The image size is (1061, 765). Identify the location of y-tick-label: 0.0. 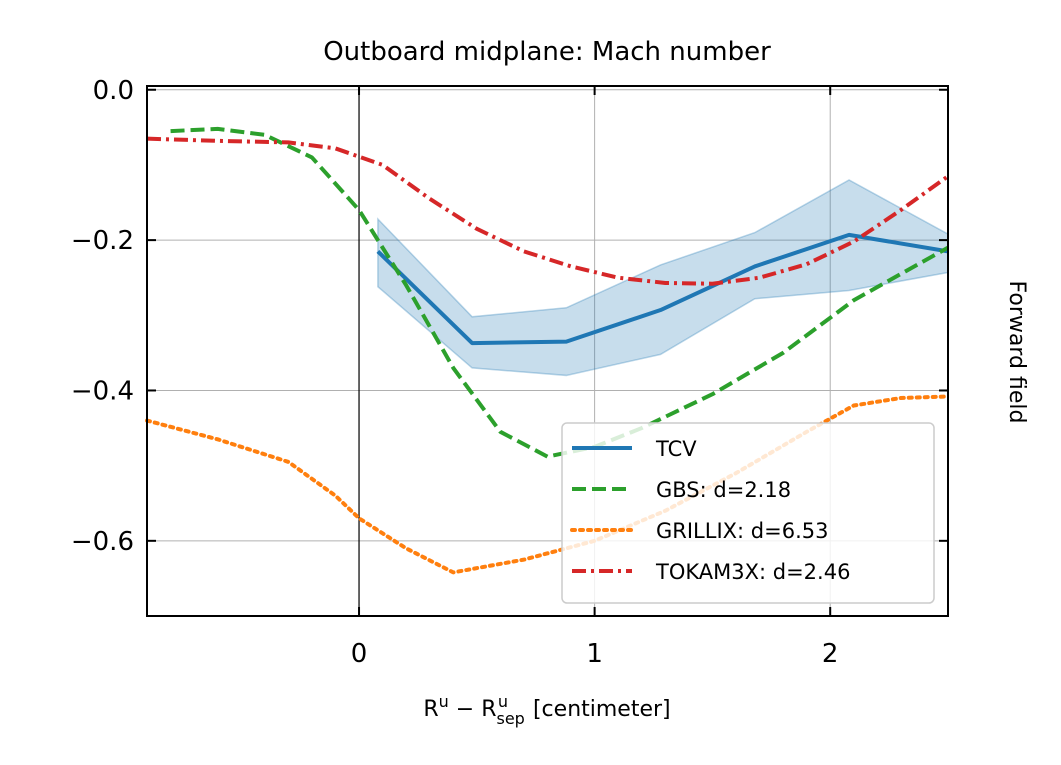
(113, 91).